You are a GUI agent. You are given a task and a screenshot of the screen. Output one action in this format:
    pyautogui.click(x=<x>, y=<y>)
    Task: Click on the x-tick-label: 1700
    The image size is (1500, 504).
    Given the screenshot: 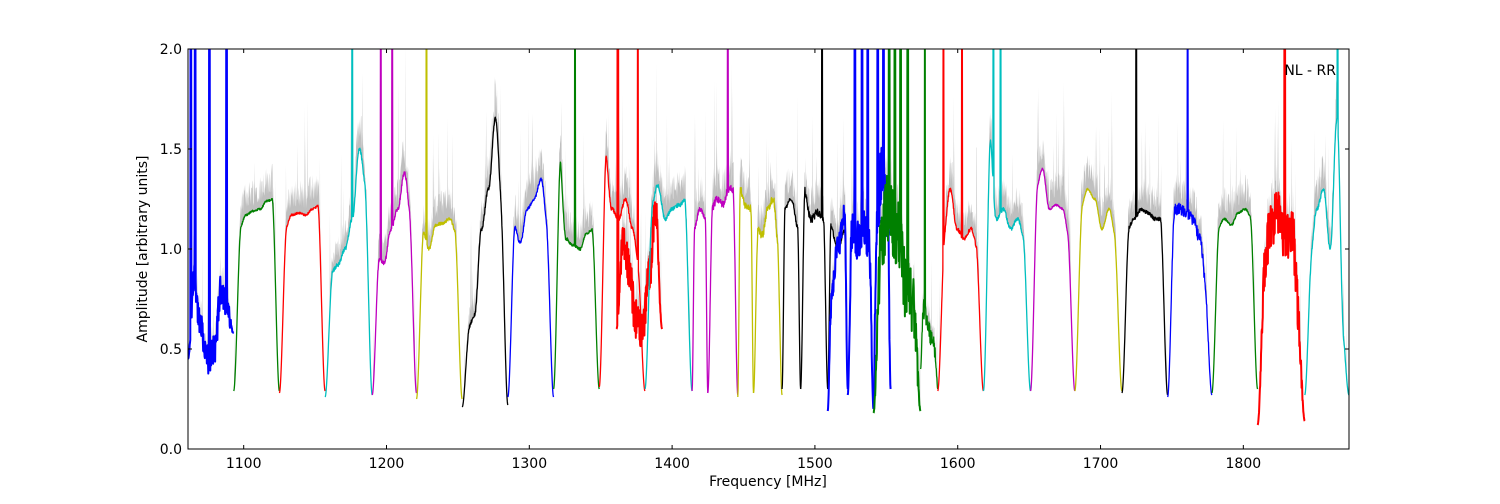 What is the action you would take?
    pyautogui.click(x=1101, y=464)
    